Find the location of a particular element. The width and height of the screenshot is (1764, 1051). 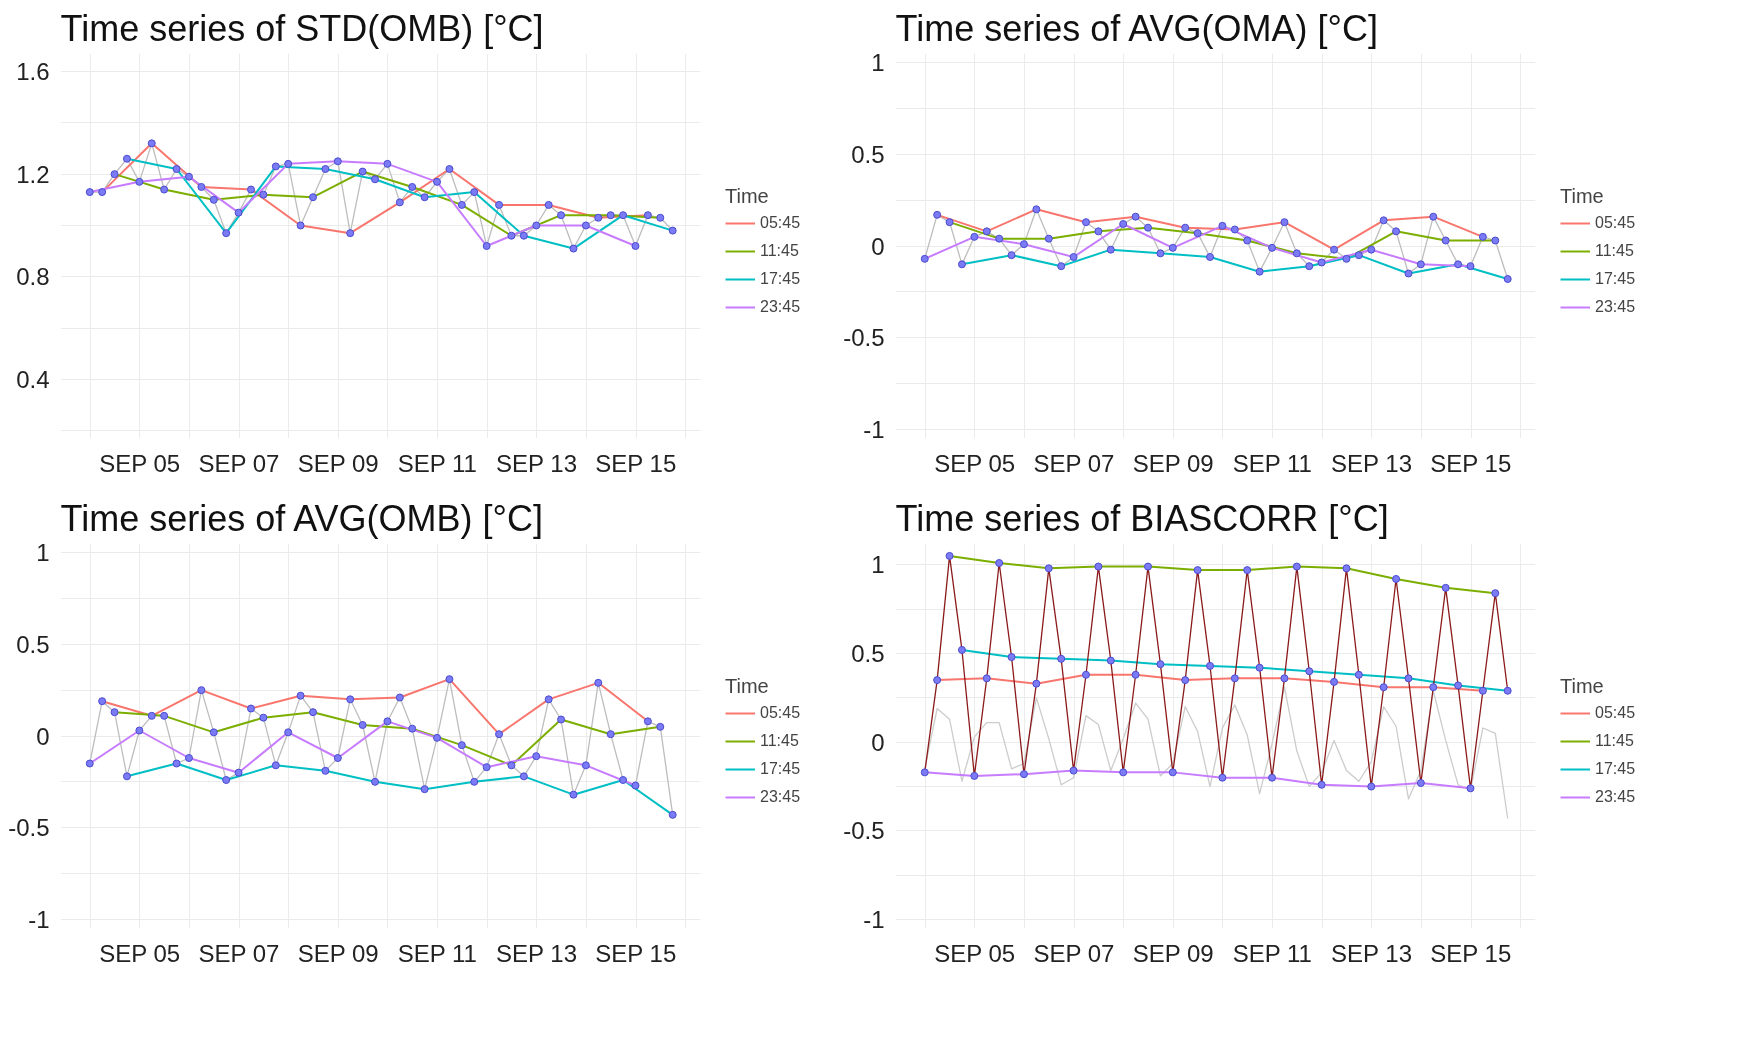

chart-title: Time series of AVG(OMA) [°C] is located at coordinates (1136, 28).